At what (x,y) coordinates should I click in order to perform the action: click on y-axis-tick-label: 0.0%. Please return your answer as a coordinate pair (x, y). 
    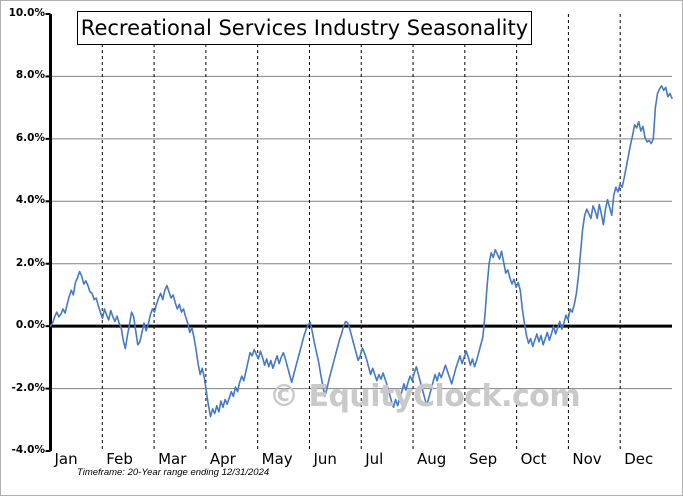
    Looking at the image, I should click on (30, 325).